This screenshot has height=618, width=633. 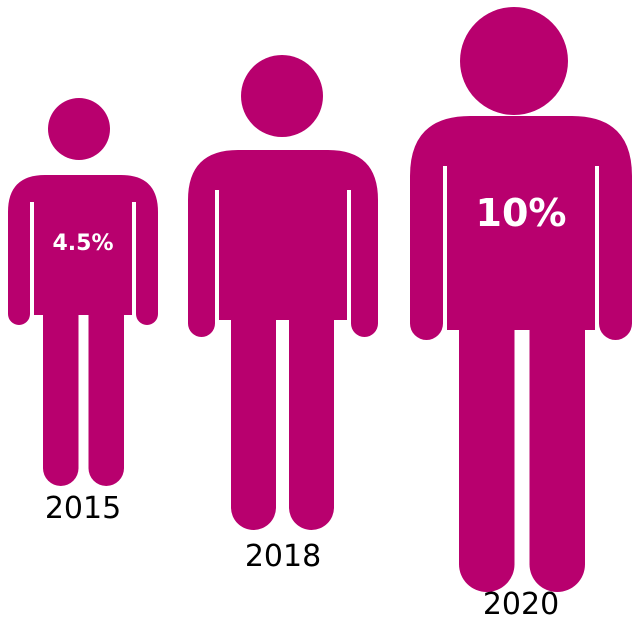 What do you see at coordinates (83, 508) in the screenshot?
I see `year-label-2015: 2015` at bounding box center [83, 508].